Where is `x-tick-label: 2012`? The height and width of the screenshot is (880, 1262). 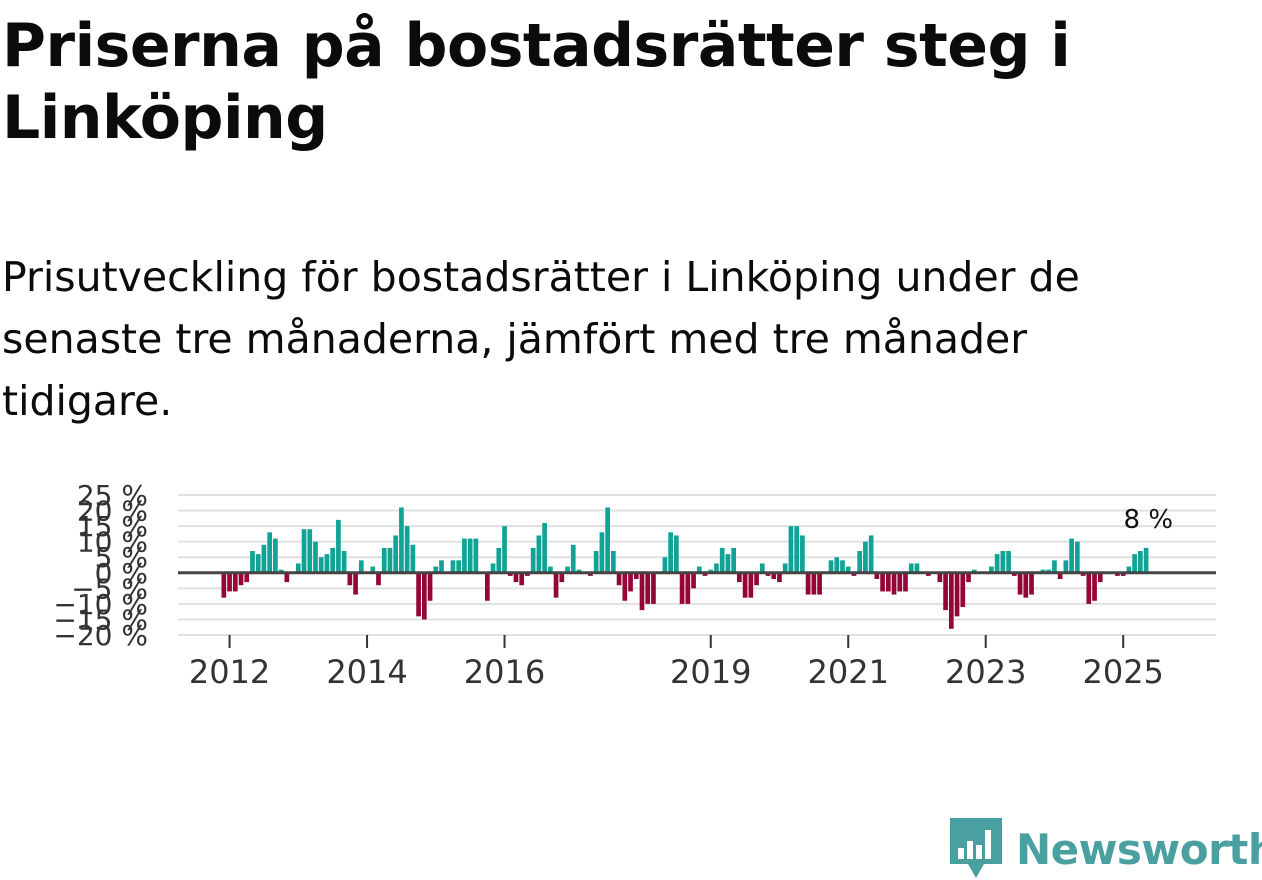 x-tick-label: 2012 is located at coordinates (229, 672).